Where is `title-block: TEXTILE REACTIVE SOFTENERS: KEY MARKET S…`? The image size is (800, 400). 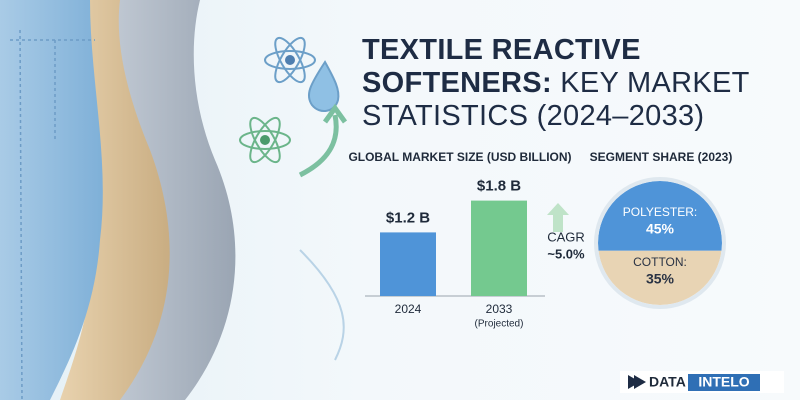
title-block: TEXTILE REACTIVE SOFTENERS: KEY MARKET S… is located at coordinates (572, 83).